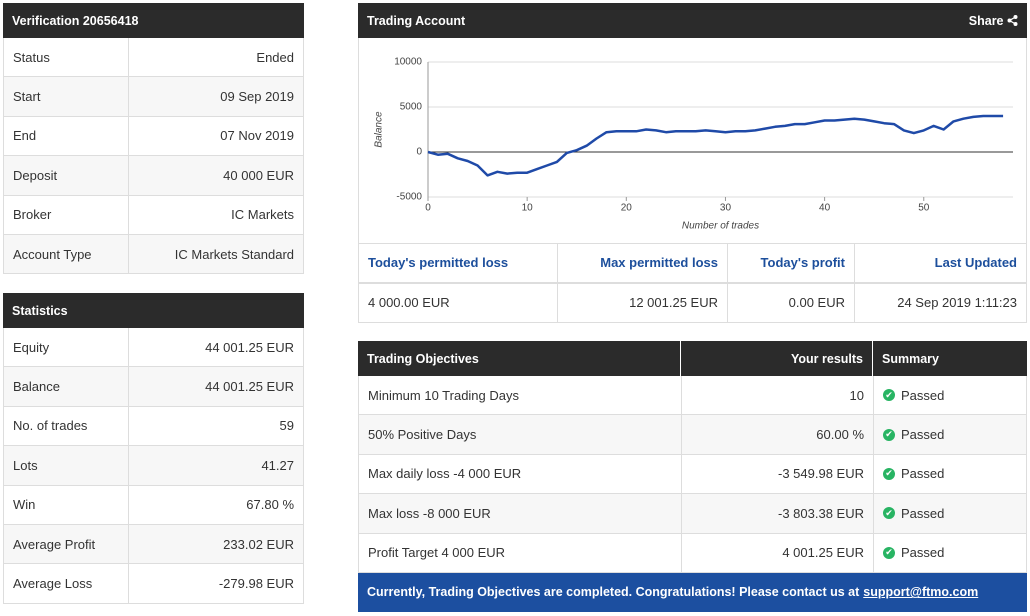 The height and width of the screenshot is (616, 1030). What do you see at coordinates (791, 302) in the screenshot?
I see `summary-value: 0.00 EUR` at bounding box center [791, 302].